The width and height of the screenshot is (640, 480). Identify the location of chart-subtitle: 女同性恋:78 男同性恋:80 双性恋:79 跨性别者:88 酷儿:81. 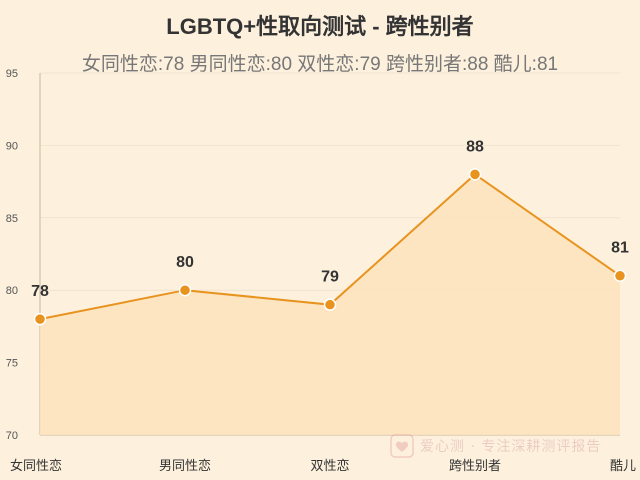
(320, 64).